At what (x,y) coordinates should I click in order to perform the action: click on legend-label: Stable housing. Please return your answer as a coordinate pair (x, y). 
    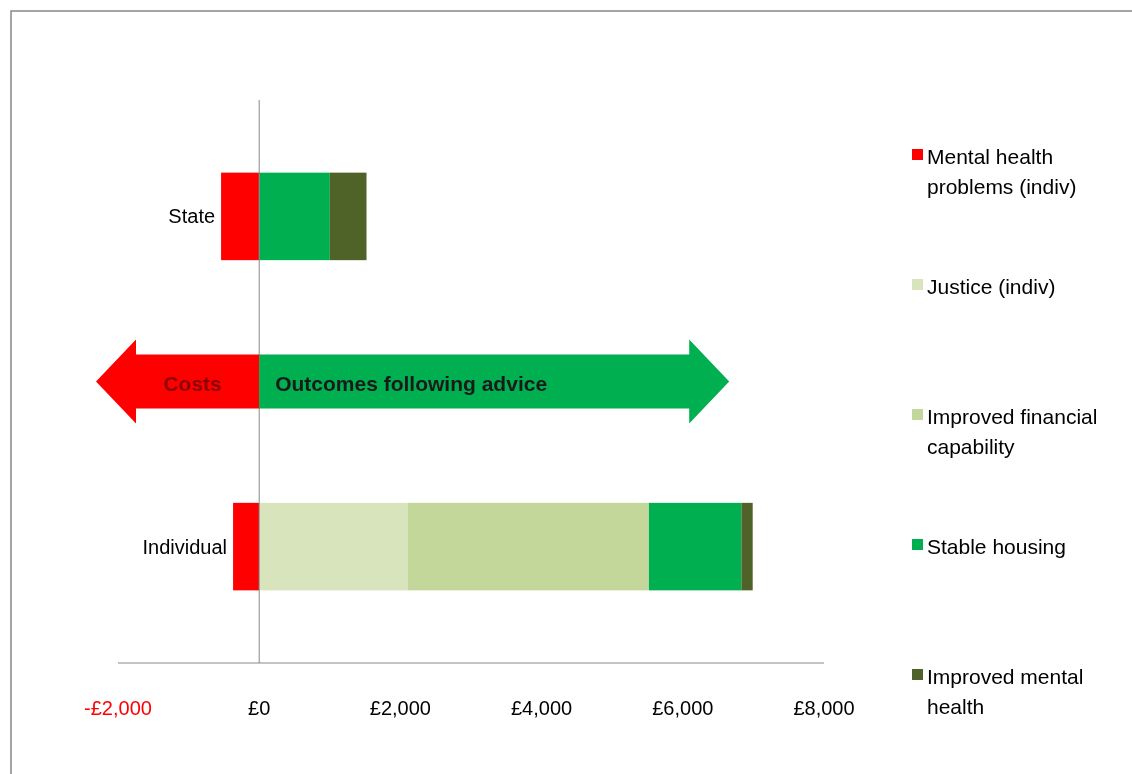
    Looking at the image, I should click on (996, 546).